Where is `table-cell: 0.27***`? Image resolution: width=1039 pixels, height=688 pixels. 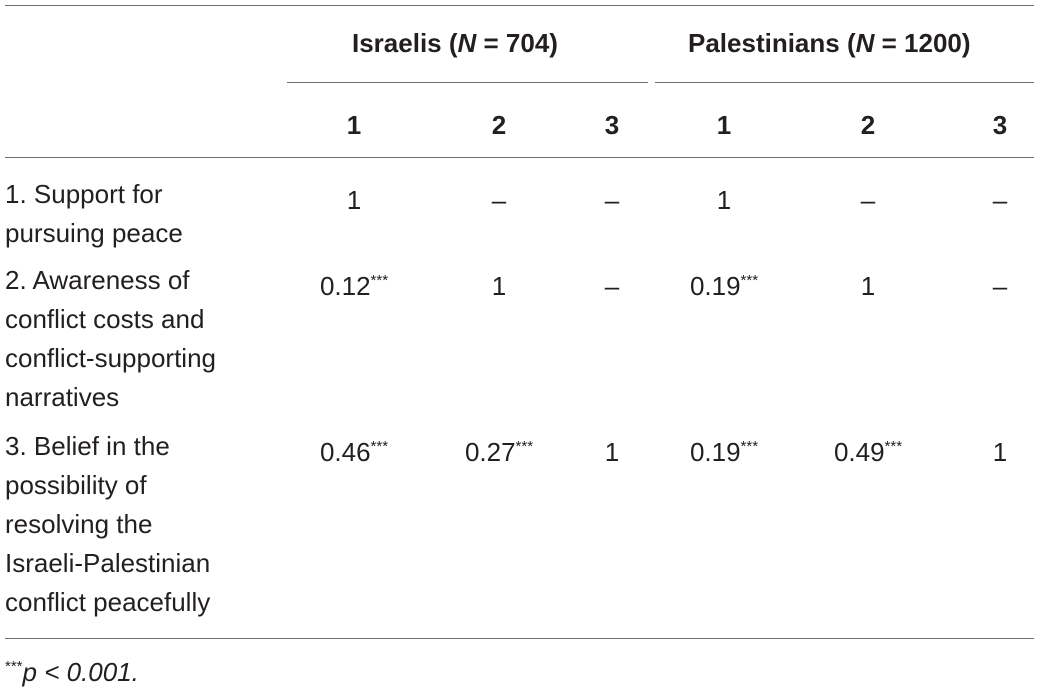
table-cell: 0.27*** is located at coordinates (499, 452).